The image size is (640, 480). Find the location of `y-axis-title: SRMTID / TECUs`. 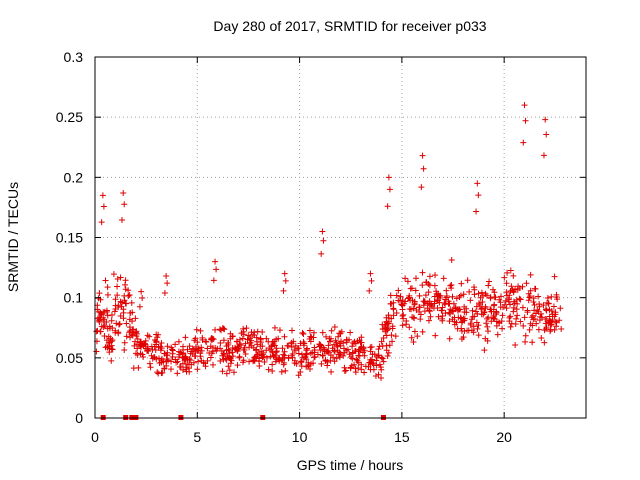

y-axis-title: SRMTID / TECUs is located at coordinates (13, 237).